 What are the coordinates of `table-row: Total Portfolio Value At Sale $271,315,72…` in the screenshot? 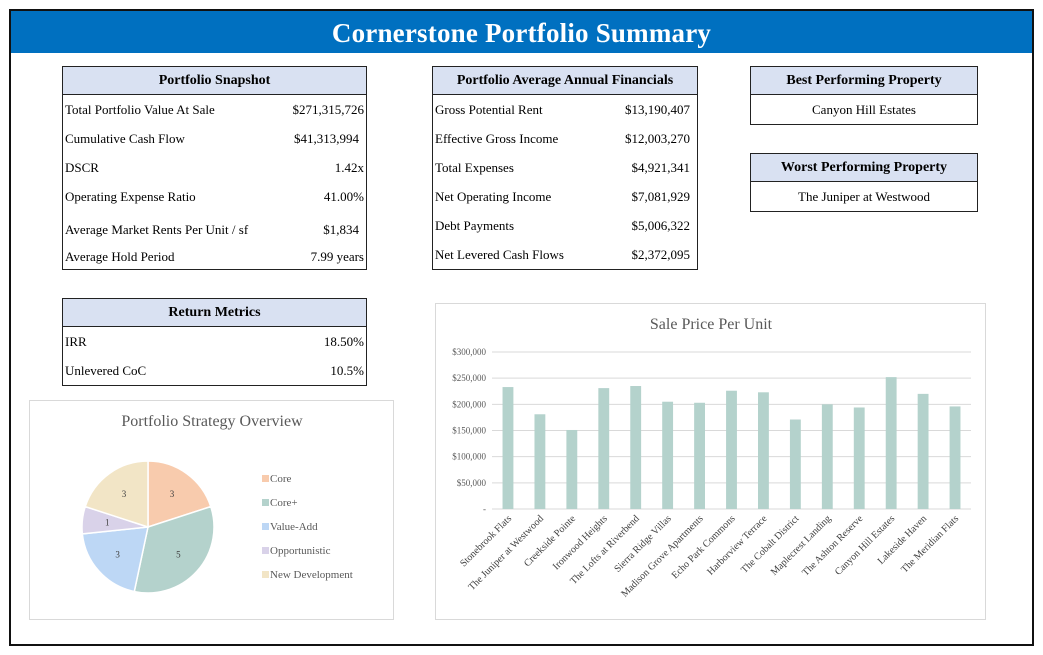 It's located at (214, 109).